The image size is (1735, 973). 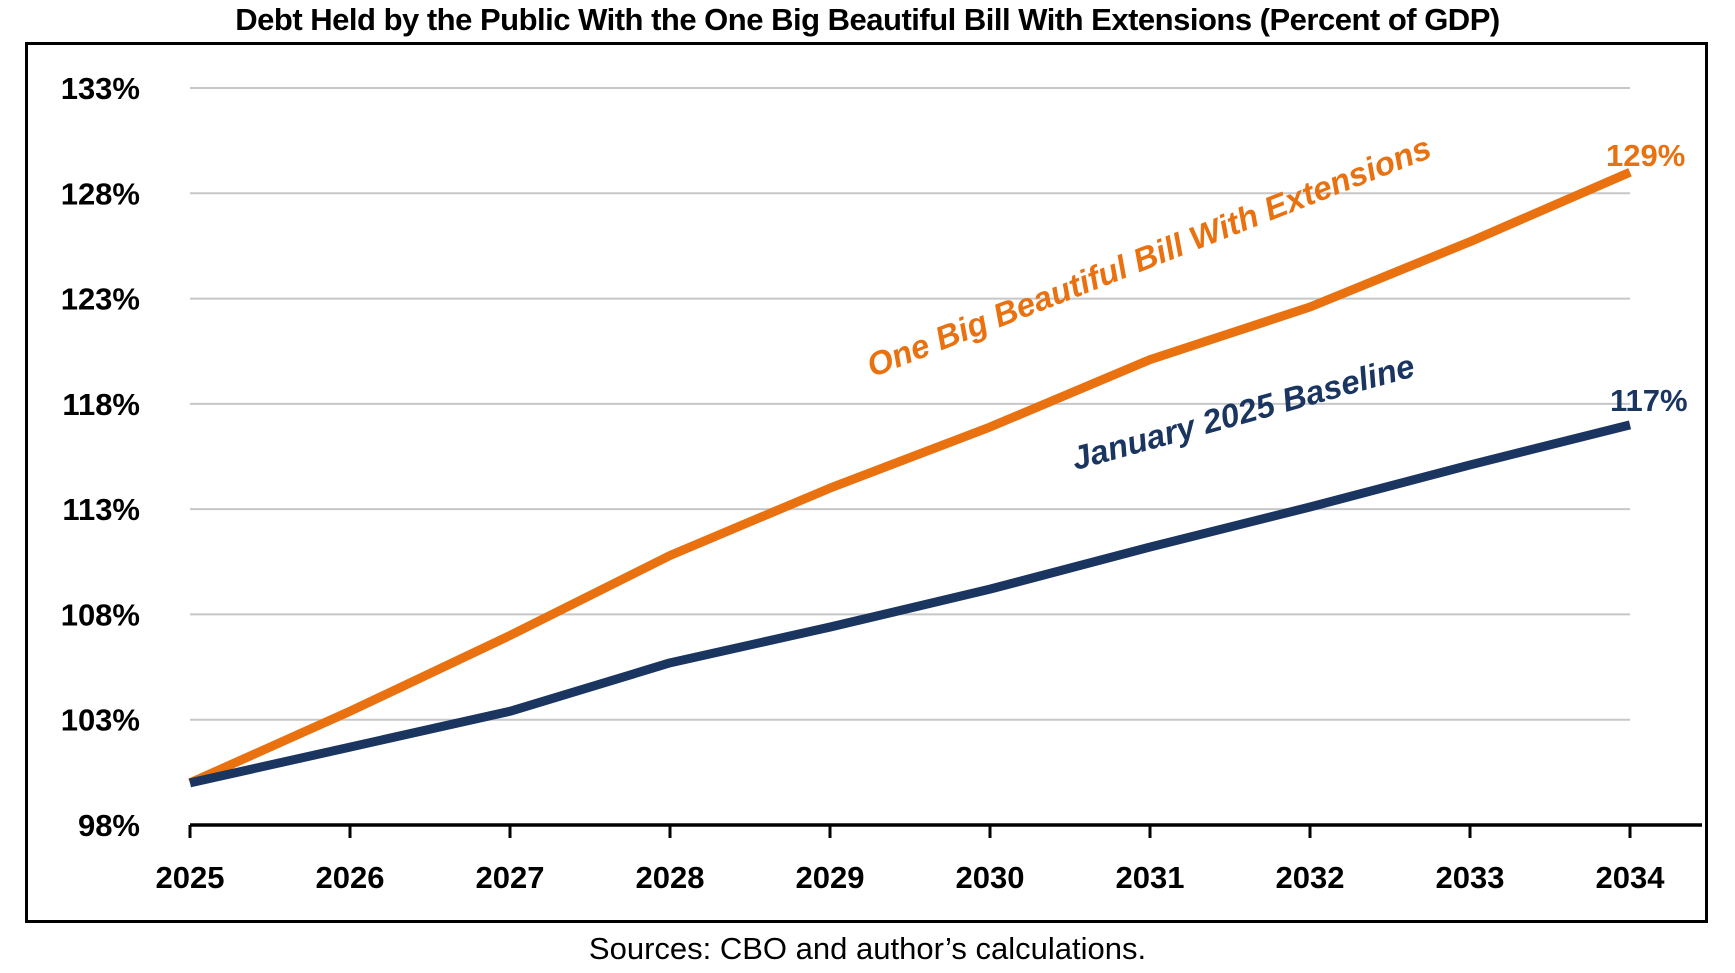 What do you see at coordinates (350, 877) in the screenshot?
I see `x-tick-label: 2026` at bounding box center [350, 877].